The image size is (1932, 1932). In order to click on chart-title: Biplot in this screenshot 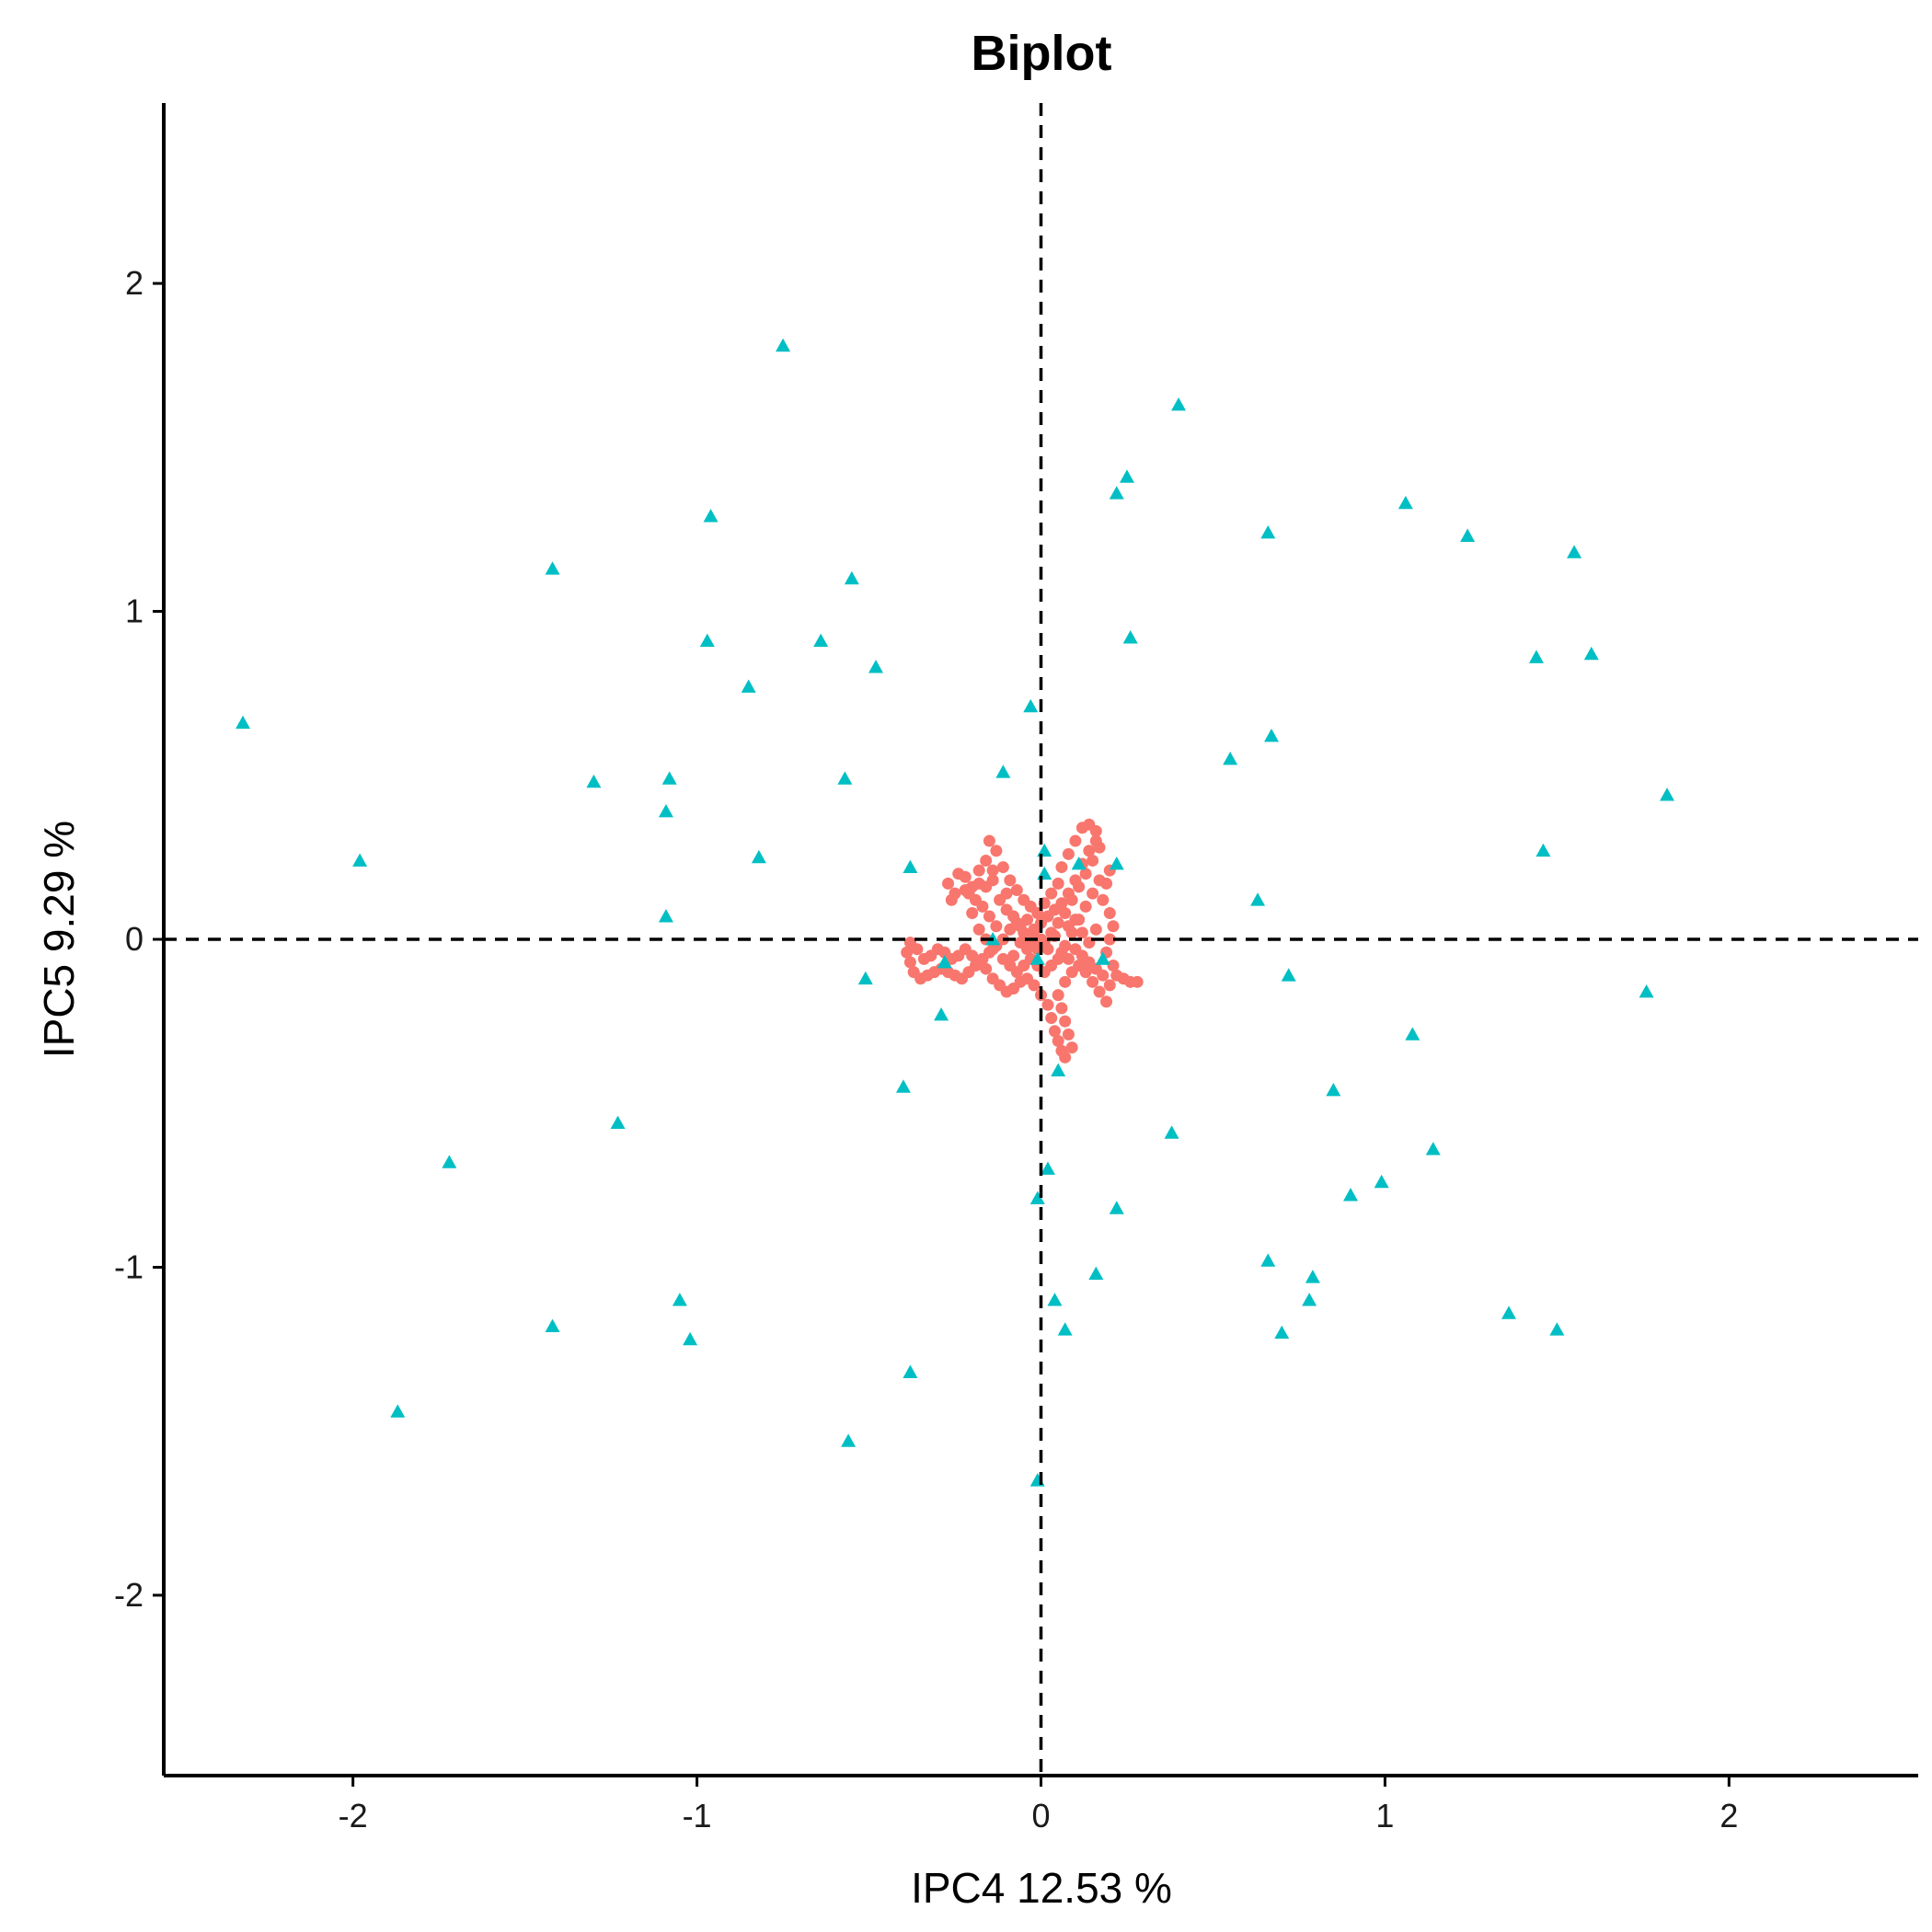, I will do `click(1042, 53)`.